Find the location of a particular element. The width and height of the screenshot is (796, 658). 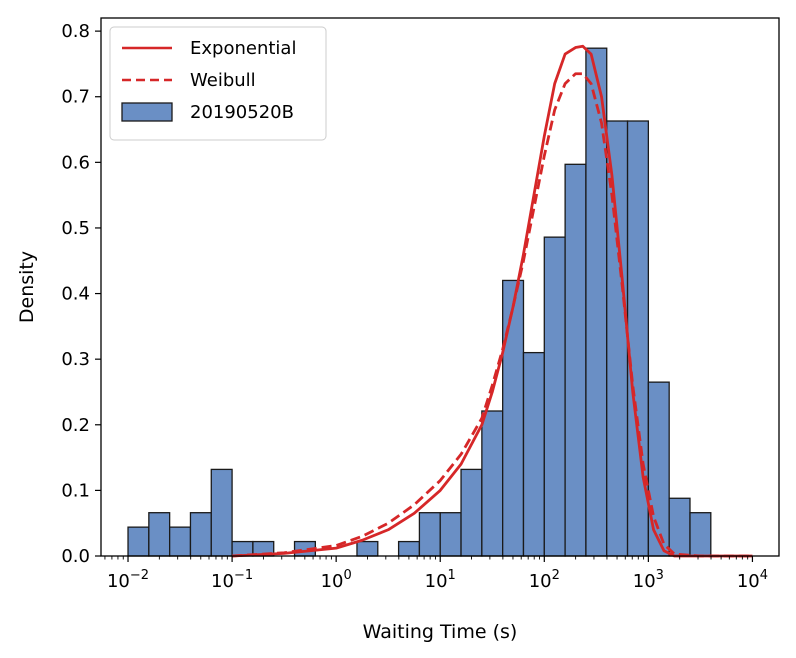

y-axis-ticks: 0.0 0.1 0.2 0.3 0.4 0.5 0.6 0.7 0.8 is located at coordinates (81, 294).